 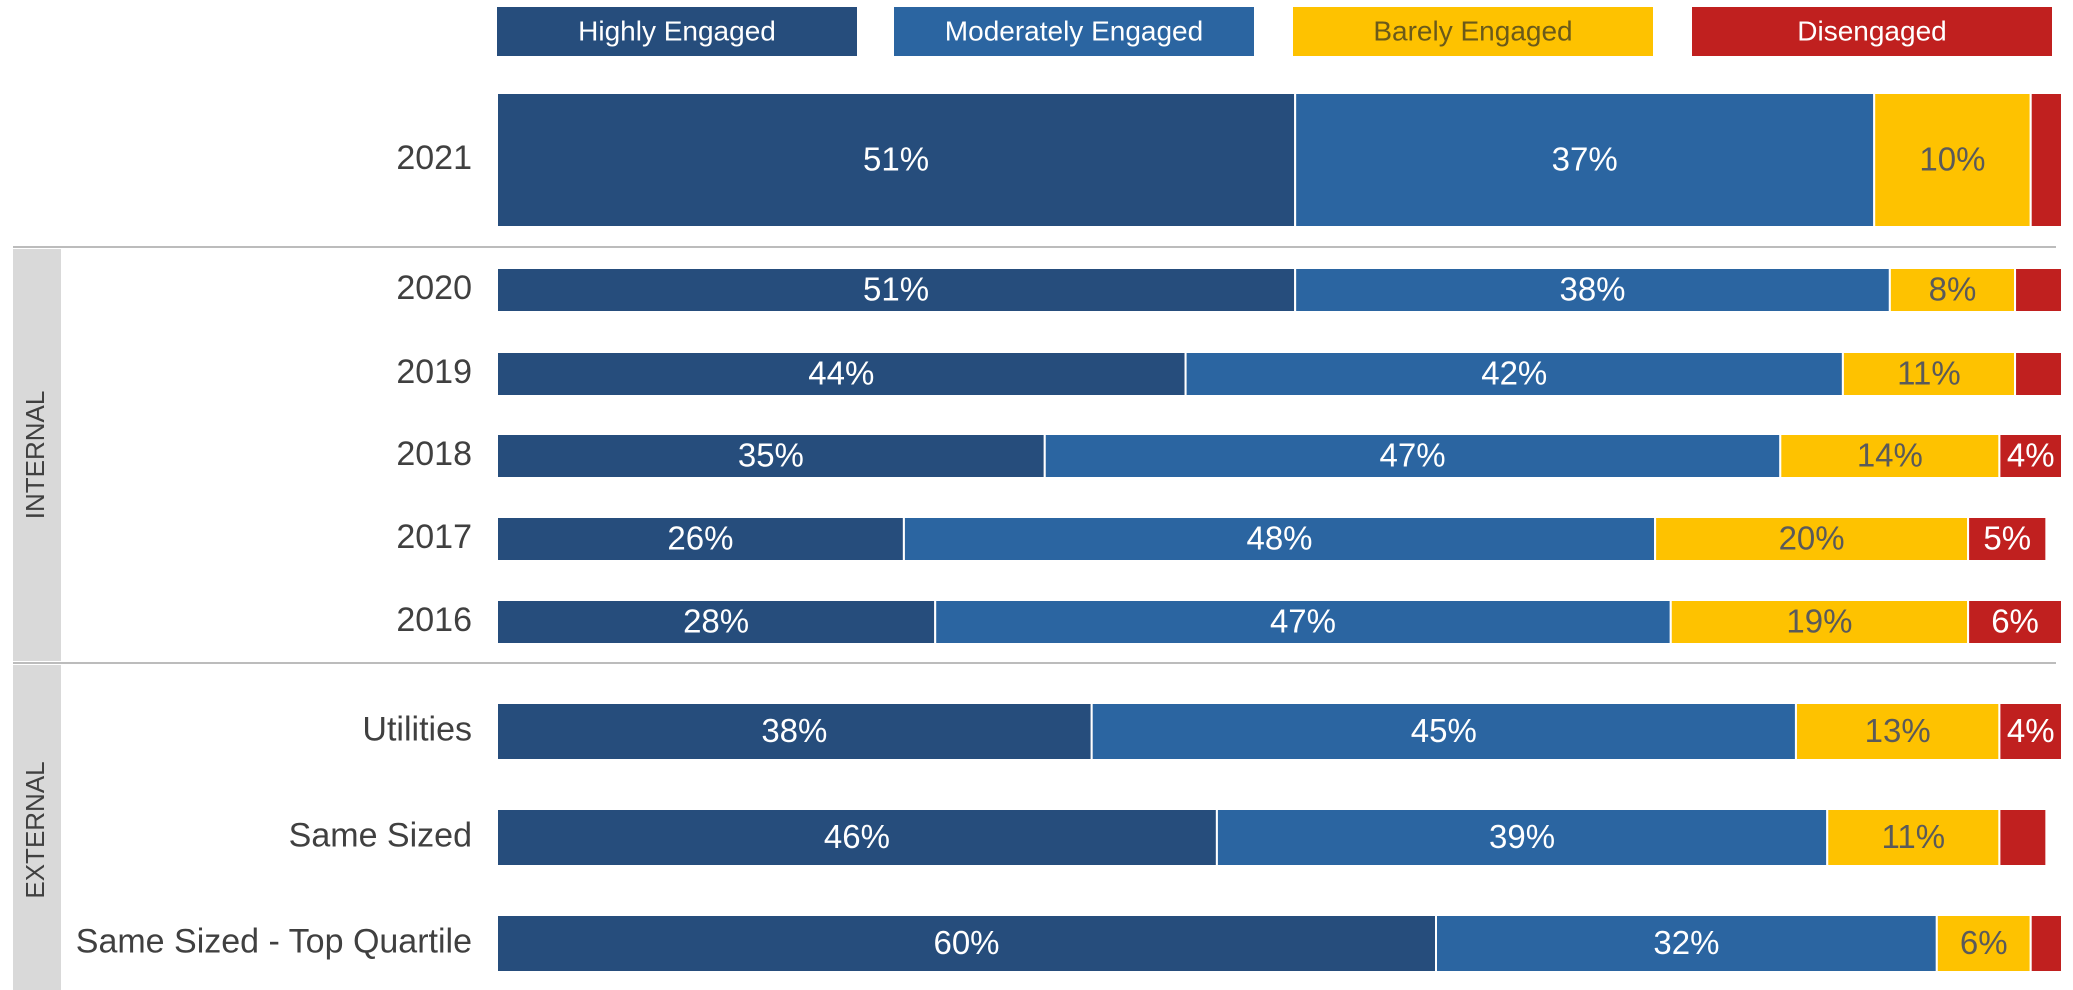 I want to click on legend-label: Barely Engaged, so click(x=1472, y=30).